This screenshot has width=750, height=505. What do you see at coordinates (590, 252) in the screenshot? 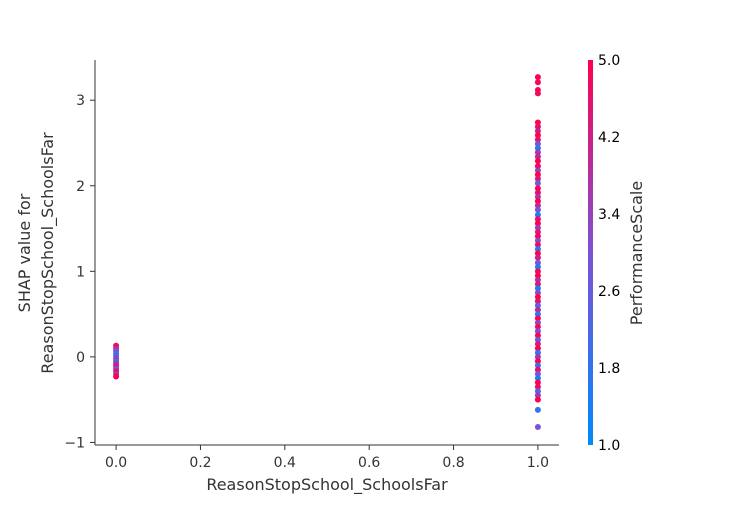
I see `colorbar` at bounding box center [590, 252].